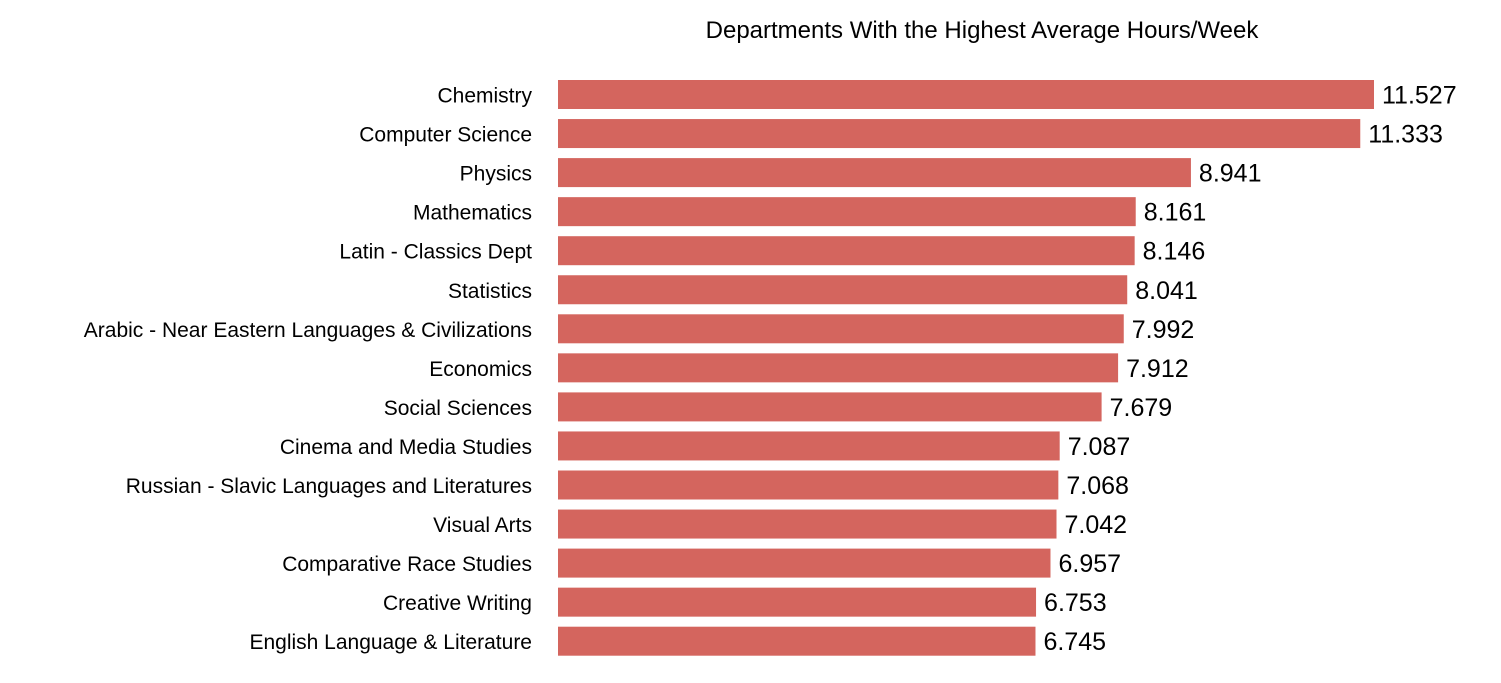  What do you see at coordinates (1074, 642) in the screenshot?
I see `value-label: 6.745` at bounding box center [1074, 642].